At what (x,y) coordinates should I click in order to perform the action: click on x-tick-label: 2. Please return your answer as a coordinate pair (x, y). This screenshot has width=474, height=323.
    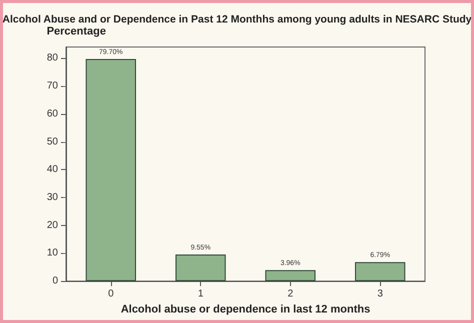
    Looking at the image, I should click on (291, 294).